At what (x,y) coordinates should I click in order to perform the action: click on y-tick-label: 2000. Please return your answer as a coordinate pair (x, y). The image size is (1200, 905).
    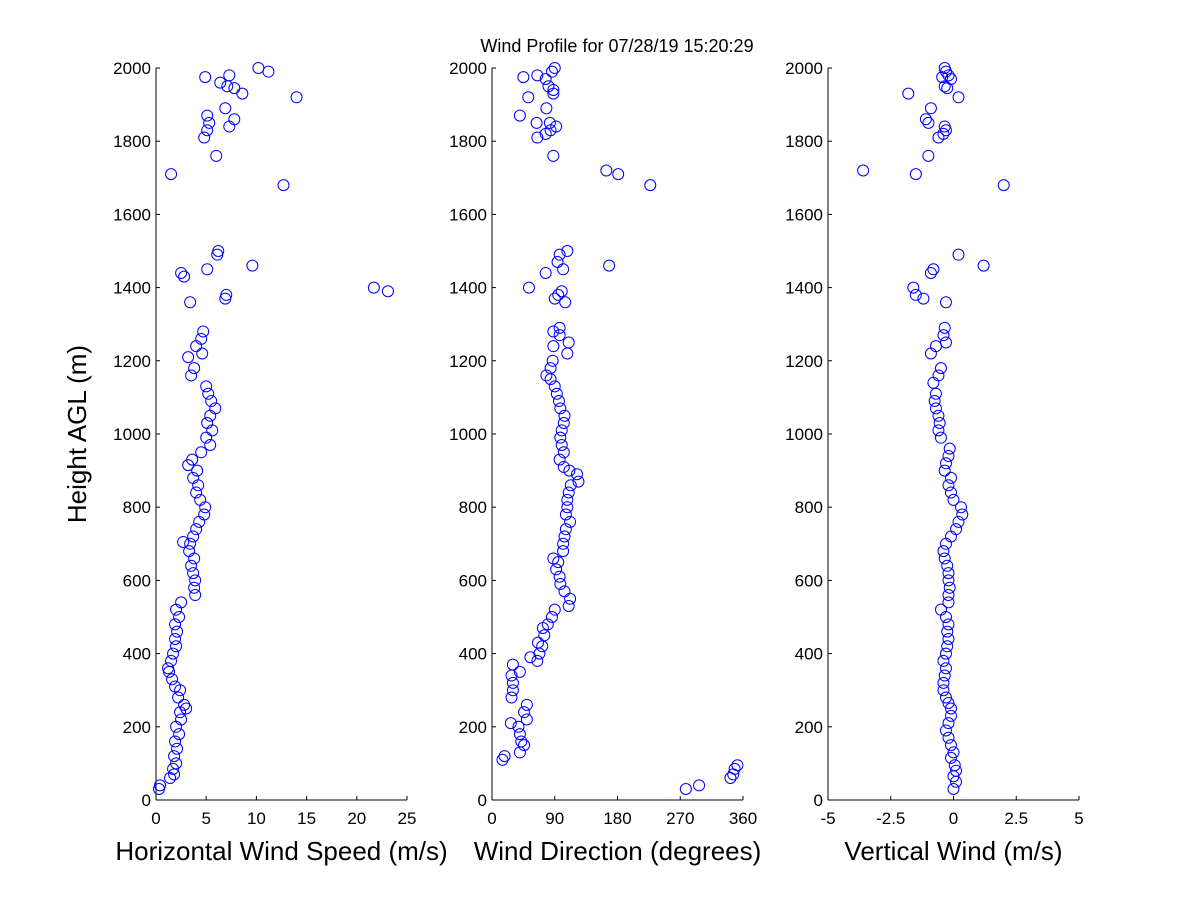
    Looking at the image, I should click on (132, 68).